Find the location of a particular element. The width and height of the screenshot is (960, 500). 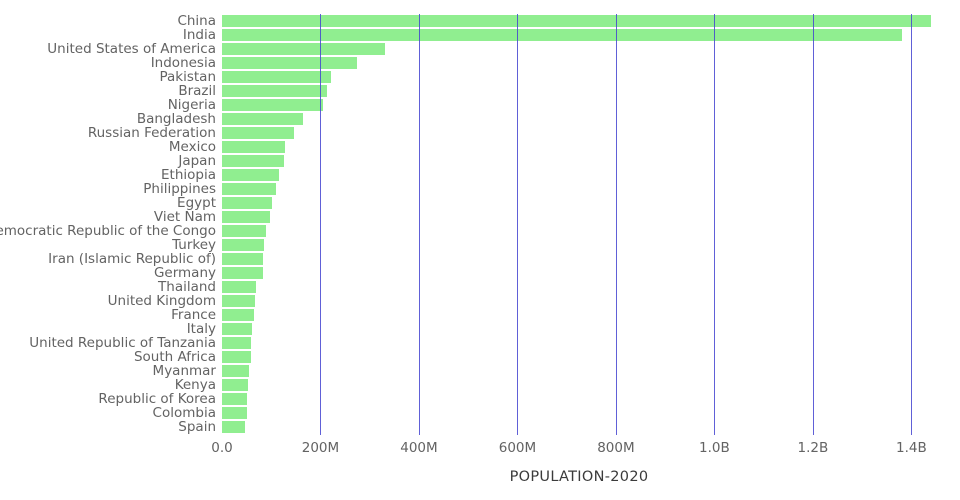

bar-row: Egypt is located at coordinates (468, 203).